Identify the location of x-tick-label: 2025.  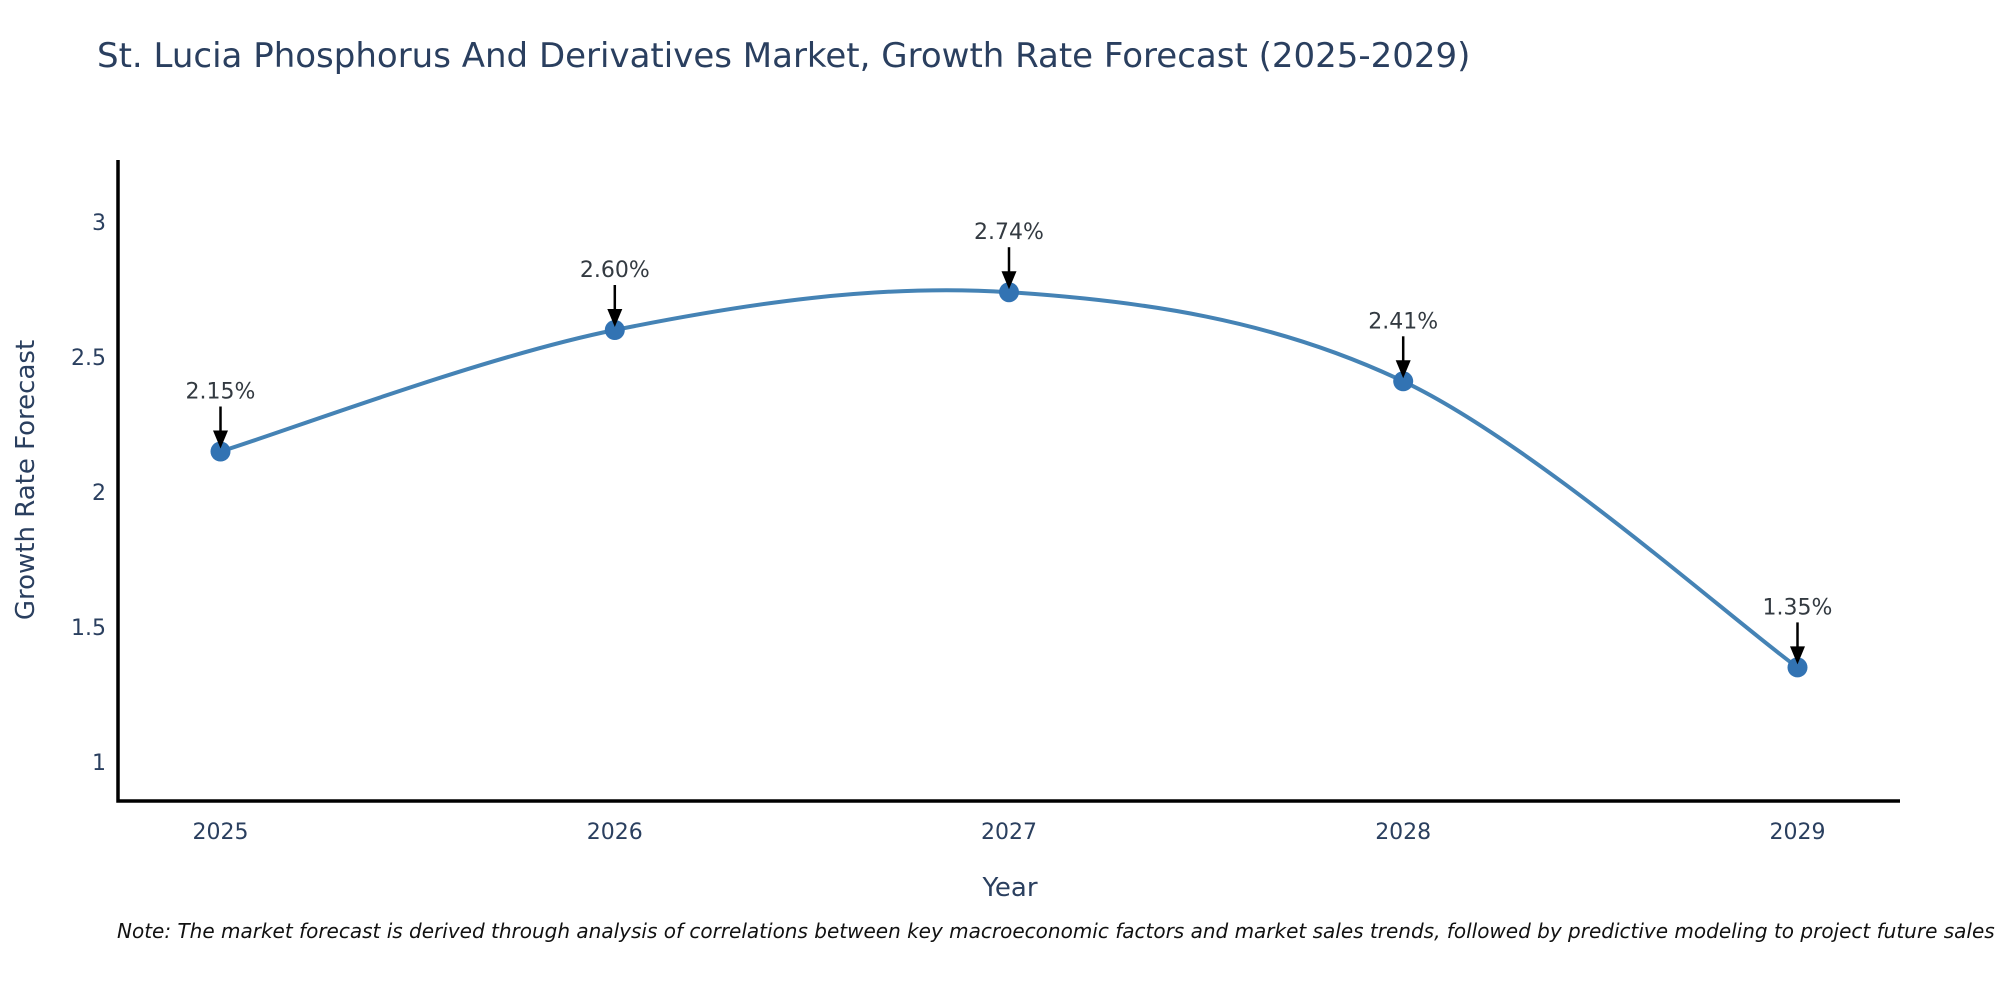
(221, 832).